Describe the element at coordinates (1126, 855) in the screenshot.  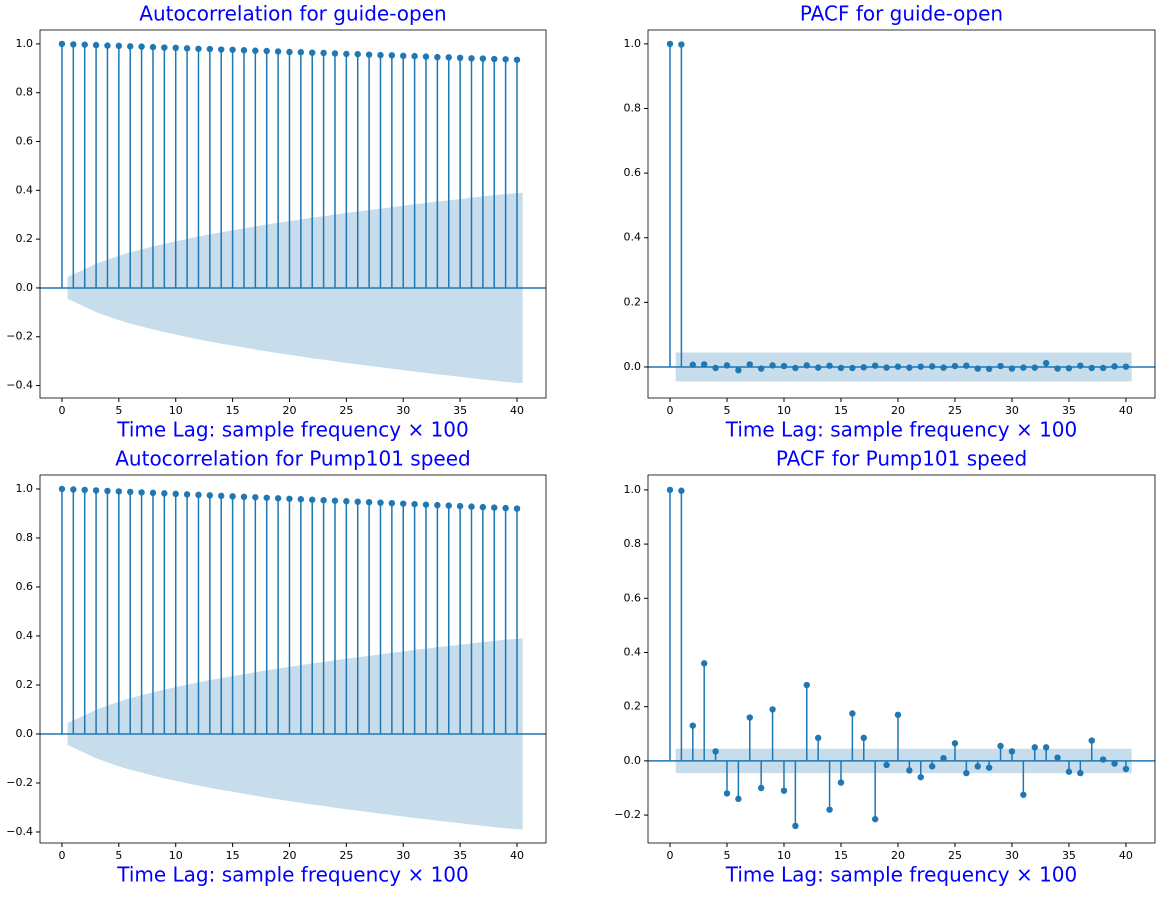
I see `x-tick-label: 40` at that location.